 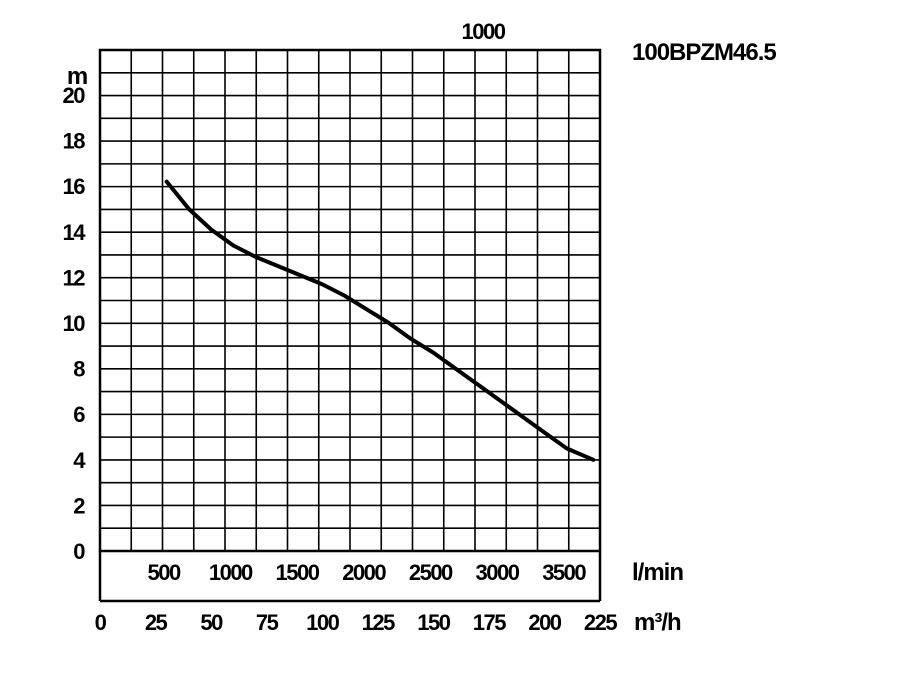 What do you see at coordinates (544, 622) in the screenshot?
I see `x-tick-label: 200` at bounding box center [544, 622].